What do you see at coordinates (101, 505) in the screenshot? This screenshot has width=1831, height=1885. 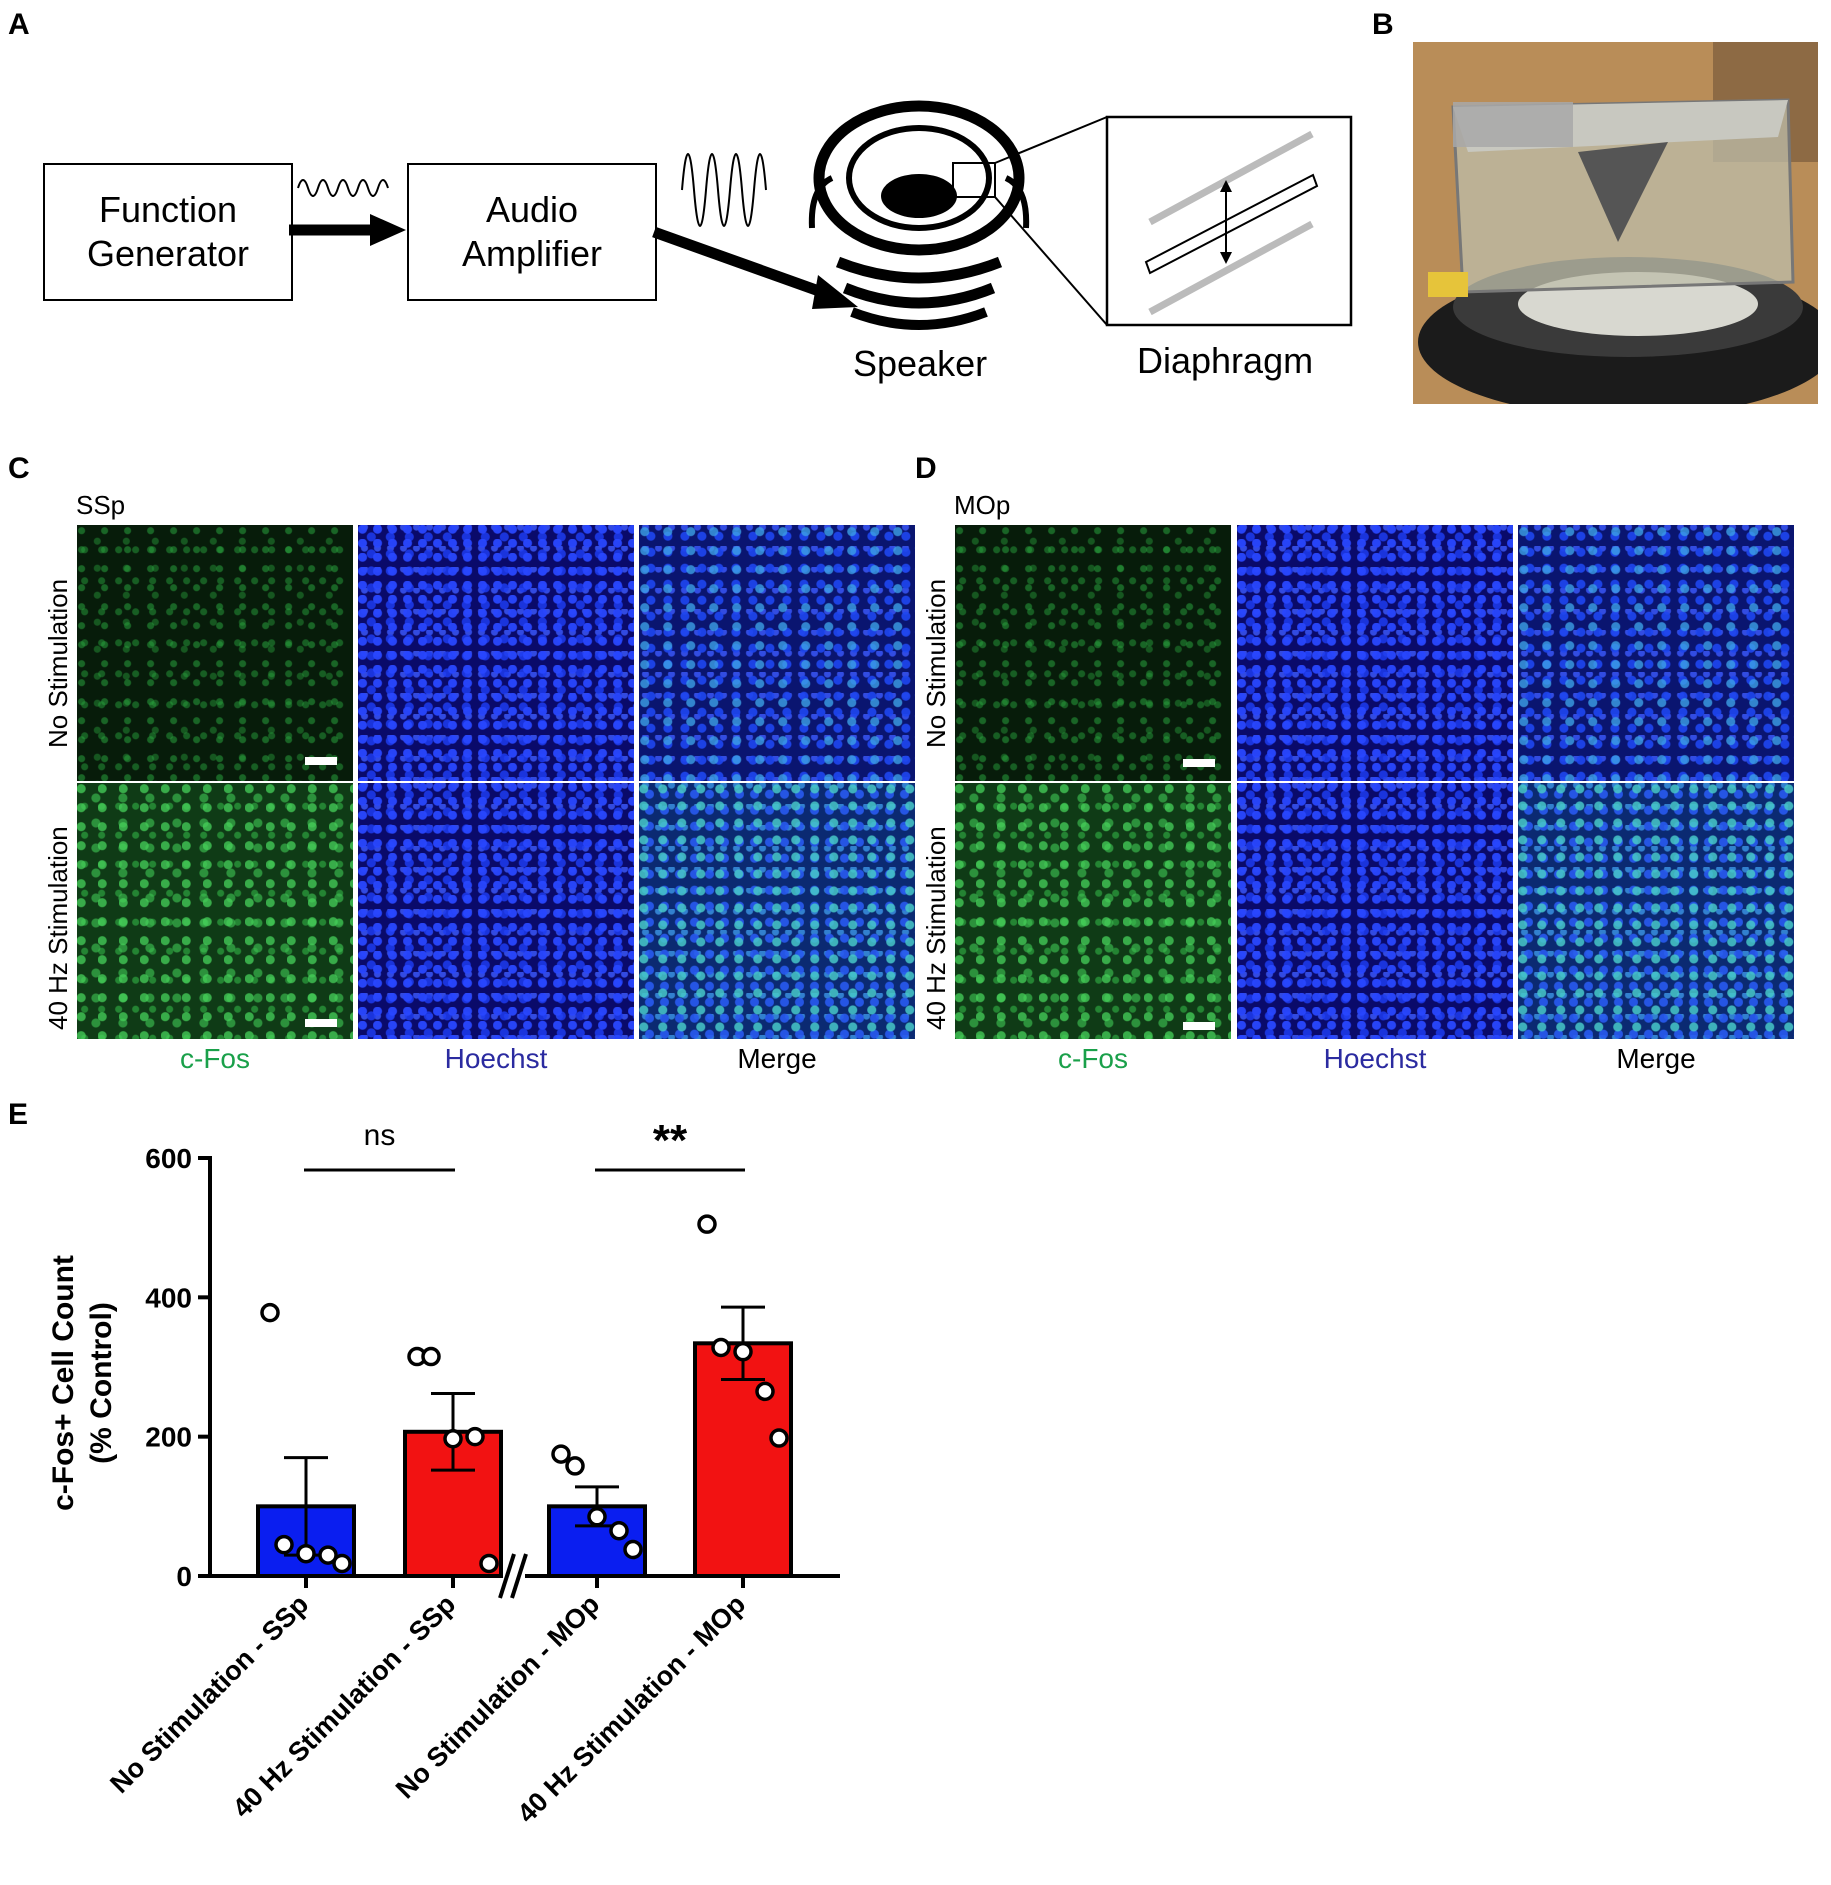 I see `panel-c-region-label: SSp` at bounding box center [101, 505].